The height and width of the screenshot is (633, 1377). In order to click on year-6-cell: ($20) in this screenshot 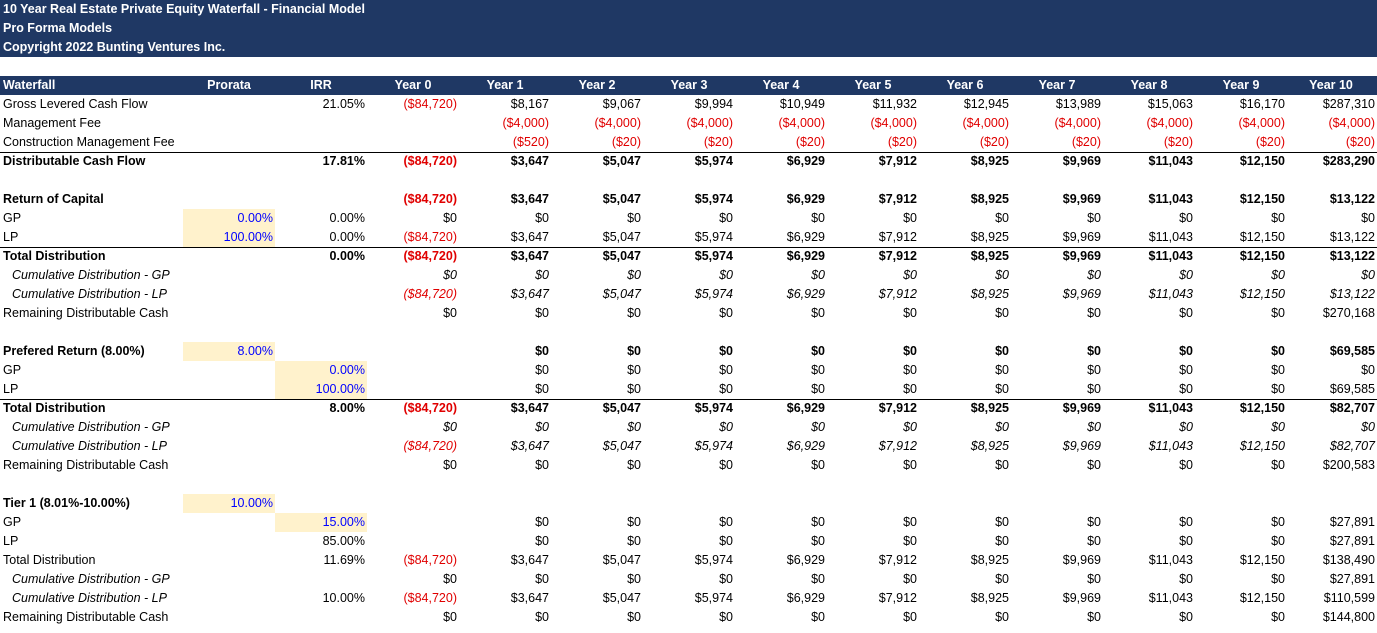, I will do `click(994, 142)`.